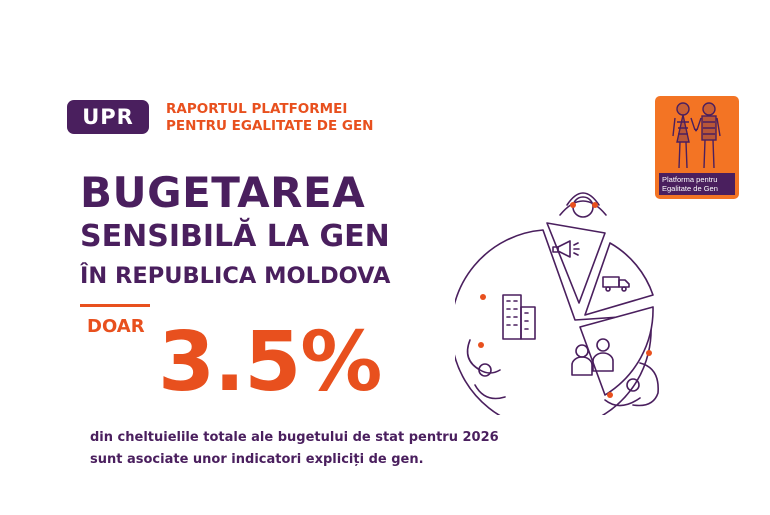  I want to click on divider, so click(115, 305).